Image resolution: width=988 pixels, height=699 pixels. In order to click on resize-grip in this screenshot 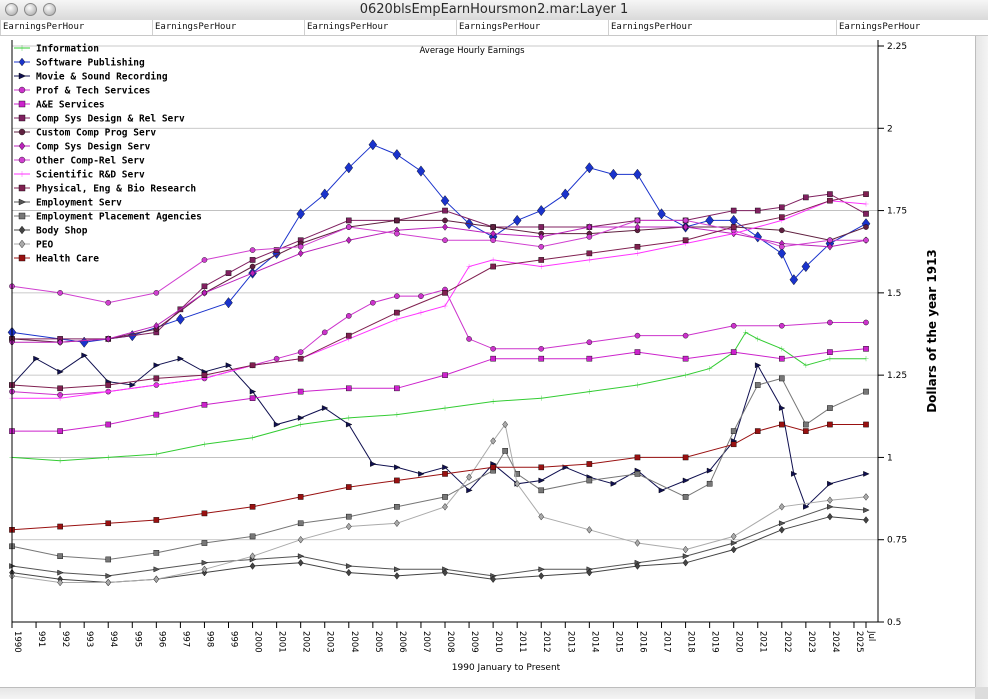, I will do `click(981, 693)`.